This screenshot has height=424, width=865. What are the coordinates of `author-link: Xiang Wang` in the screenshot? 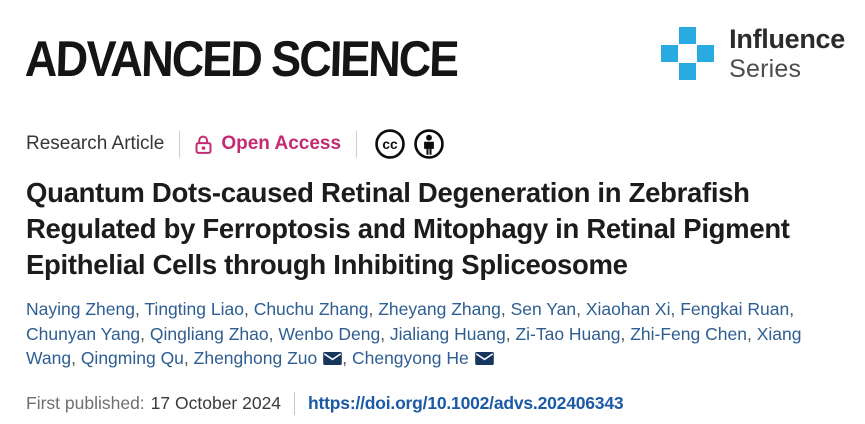 It's located at (414, 346).